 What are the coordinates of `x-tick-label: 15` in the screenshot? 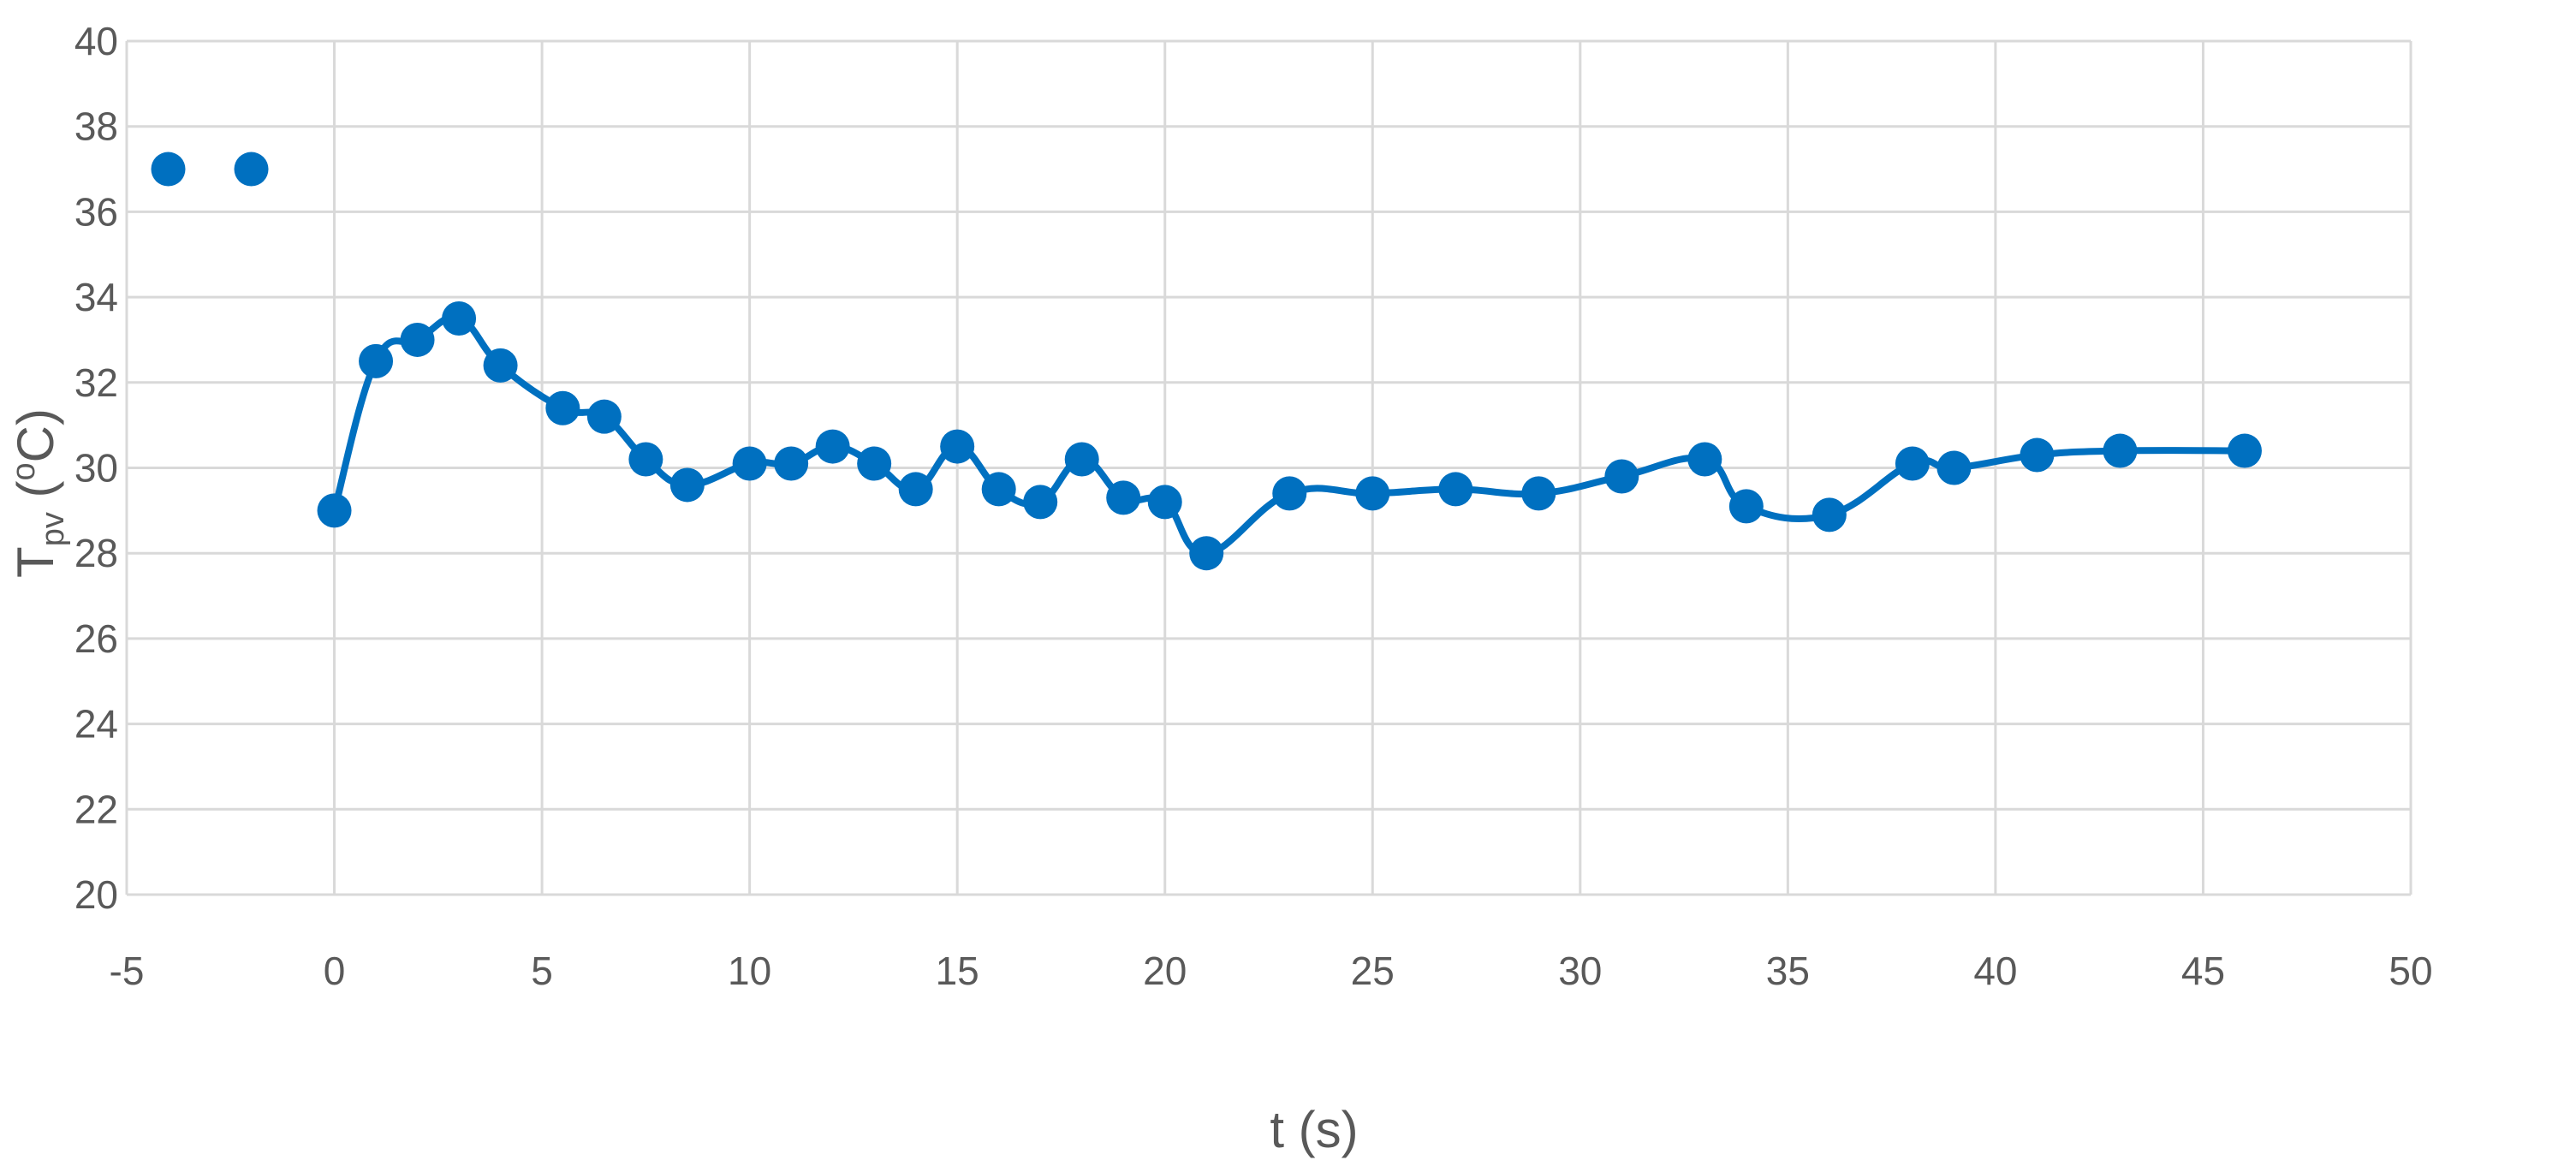 It's located at (958, 971).